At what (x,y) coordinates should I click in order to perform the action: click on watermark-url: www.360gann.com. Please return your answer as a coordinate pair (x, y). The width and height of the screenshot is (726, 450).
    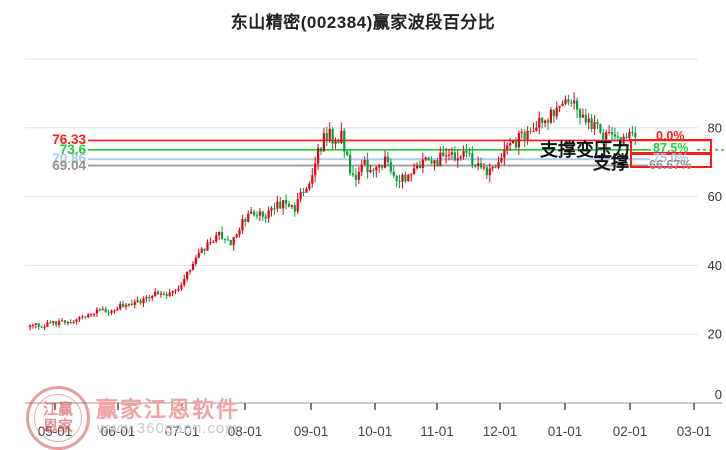
    Looking at the image, I should click on (168, 428).